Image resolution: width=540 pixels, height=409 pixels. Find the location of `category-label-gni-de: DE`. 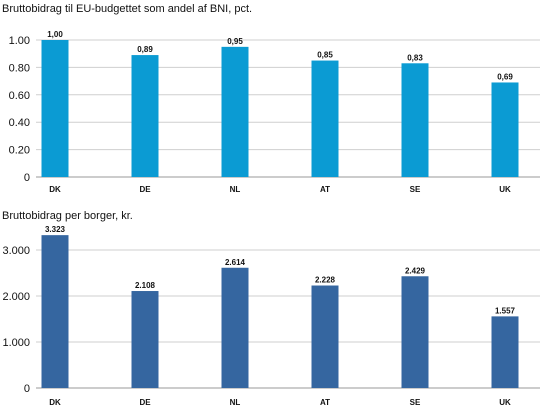

category-label-gni-de: DE is located at coordinates (145, 189).